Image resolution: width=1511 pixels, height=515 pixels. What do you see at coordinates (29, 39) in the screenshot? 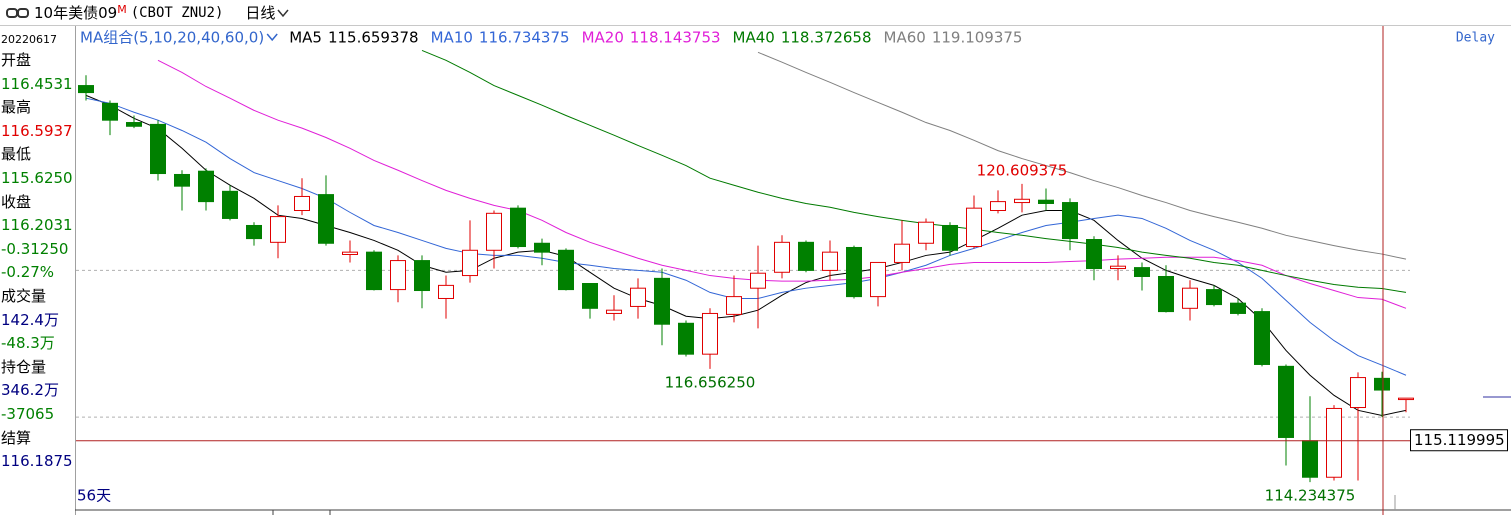
I see `date: 20220617` at bounding box center [29, 39].